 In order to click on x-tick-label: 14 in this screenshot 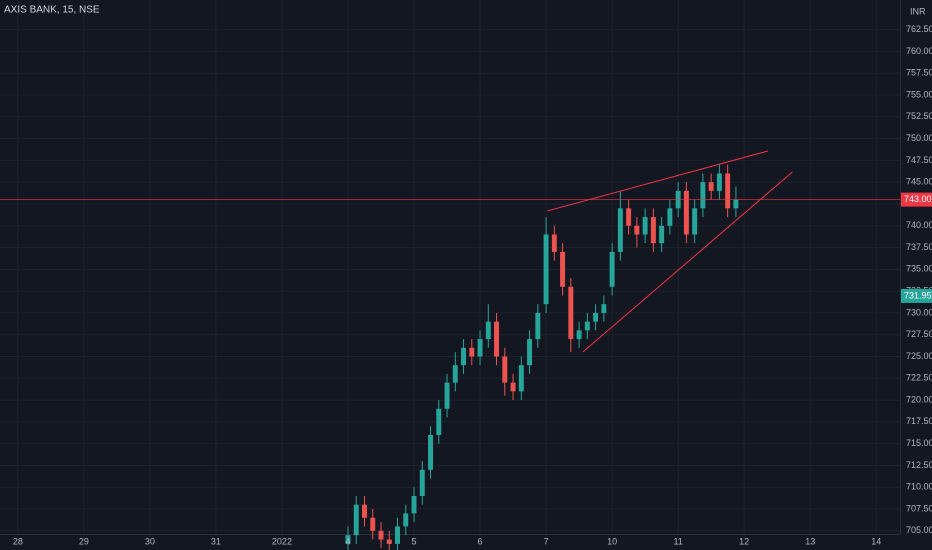, I will do `click(876, 541)`.